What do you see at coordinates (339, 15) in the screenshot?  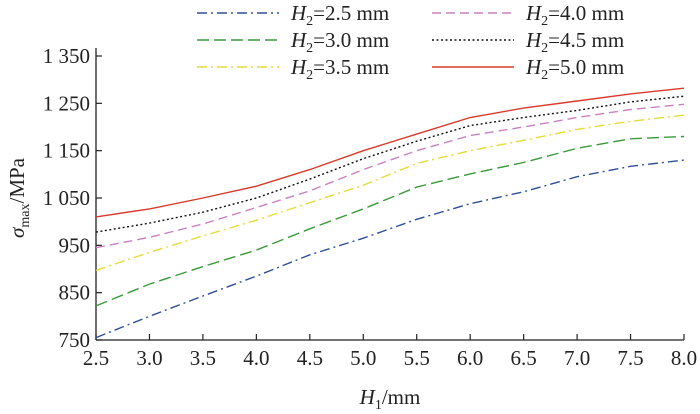 I see `legend-label: H2=2.5 mm` at bounding box center [339, 15].